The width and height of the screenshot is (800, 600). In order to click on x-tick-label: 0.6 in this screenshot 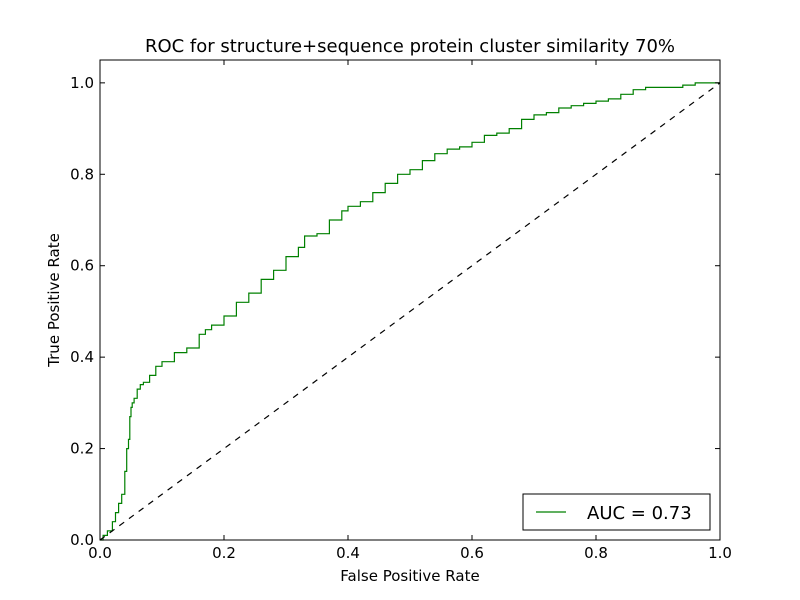, I will do `click(472, 553)`.